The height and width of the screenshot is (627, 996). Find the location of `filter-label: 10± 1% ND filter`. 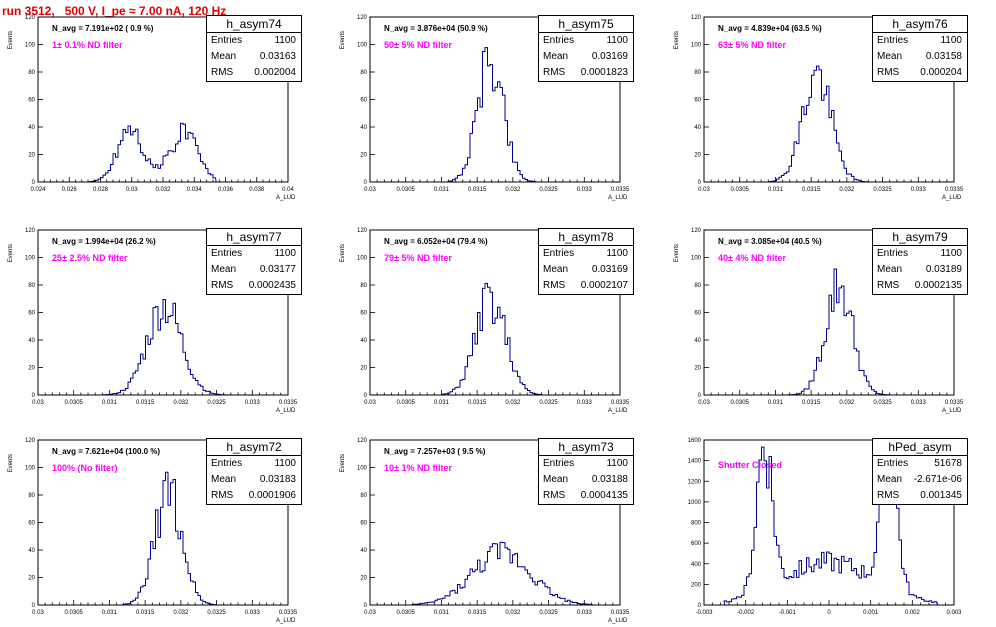

filter-label: 10± 1% ND filter is located at coordinates (418, 468).